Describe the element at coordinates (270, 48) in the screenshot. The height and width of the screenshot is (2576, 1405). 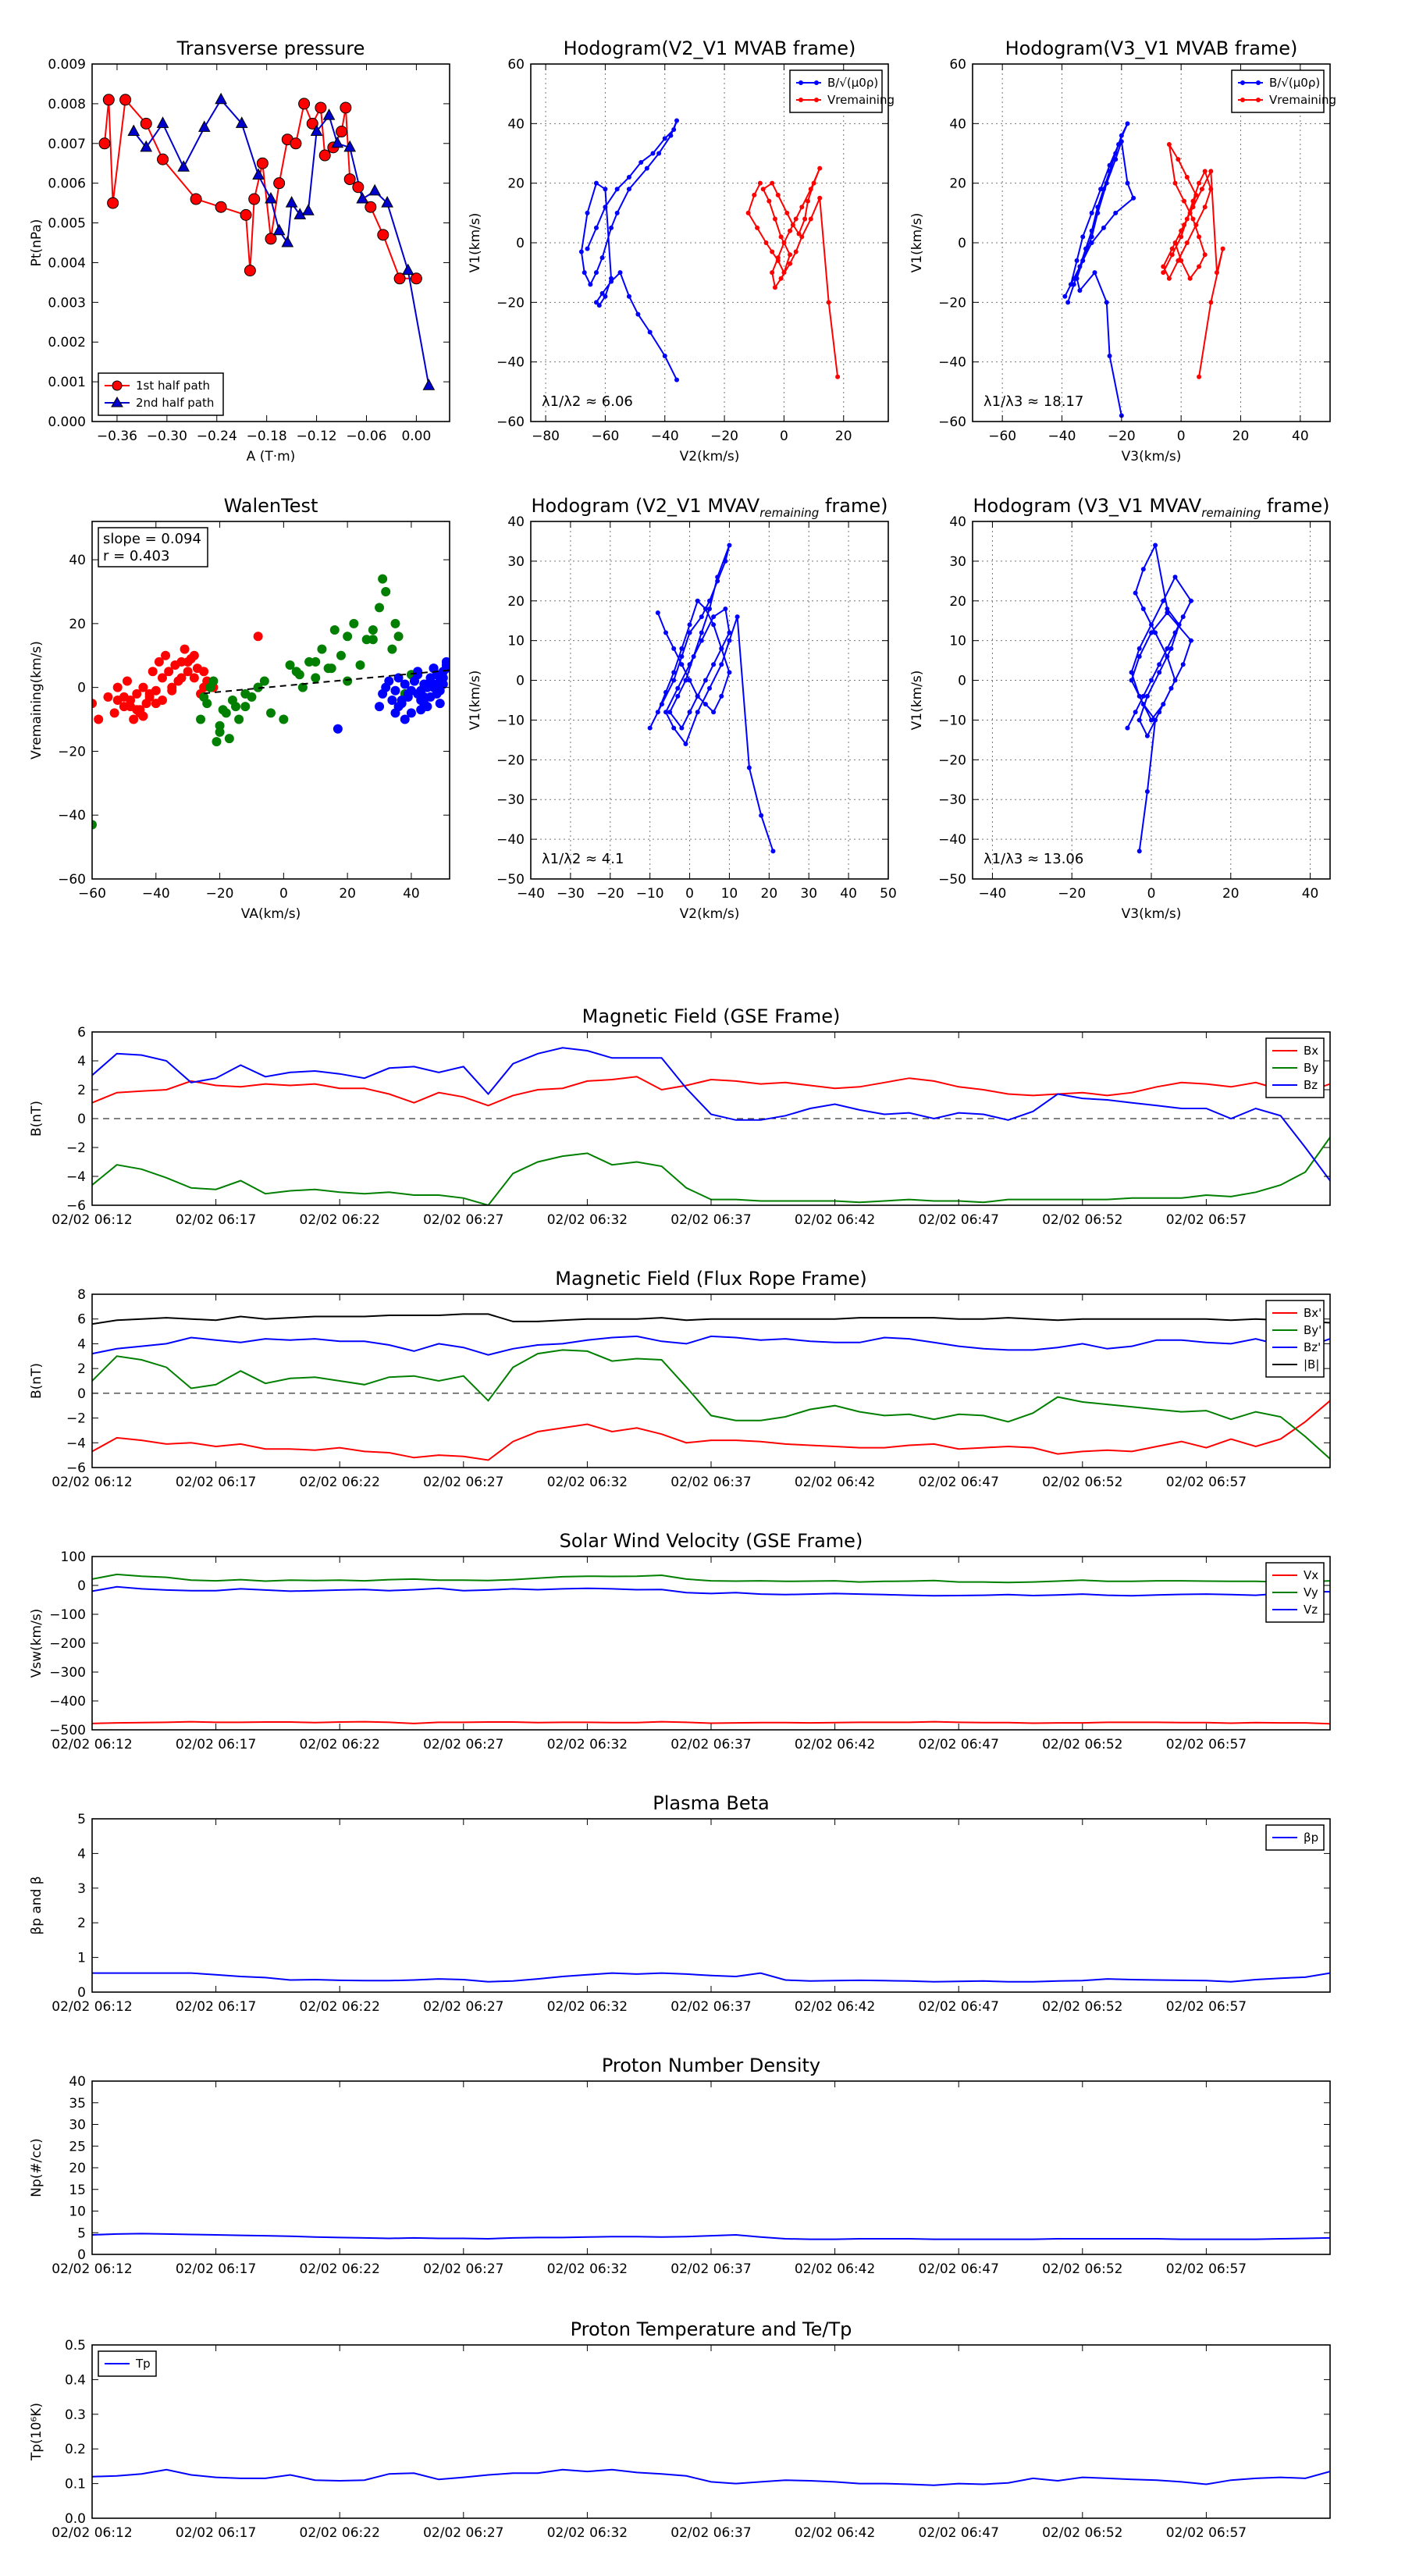
I see `chart-title-main: Transverse pressure` at that location.